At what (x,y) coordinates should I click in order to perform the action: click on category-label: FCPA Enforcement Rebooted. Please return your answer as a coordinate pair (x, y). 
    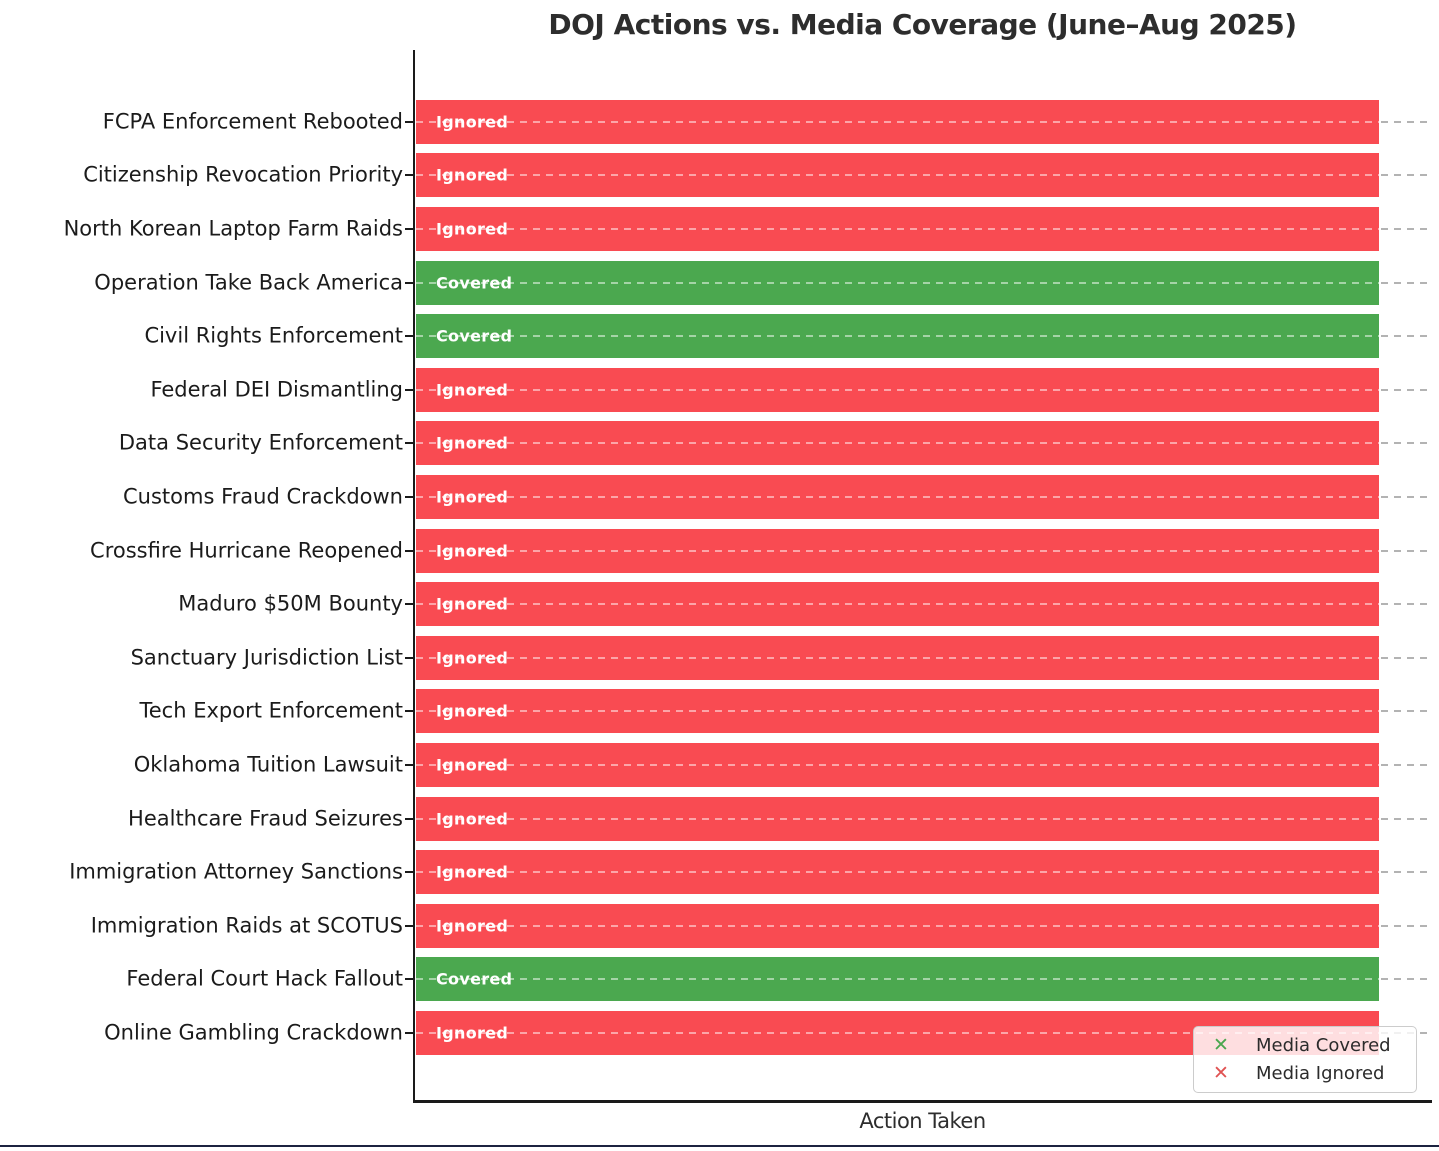
    Looking at the image, I should click on (252, 121).